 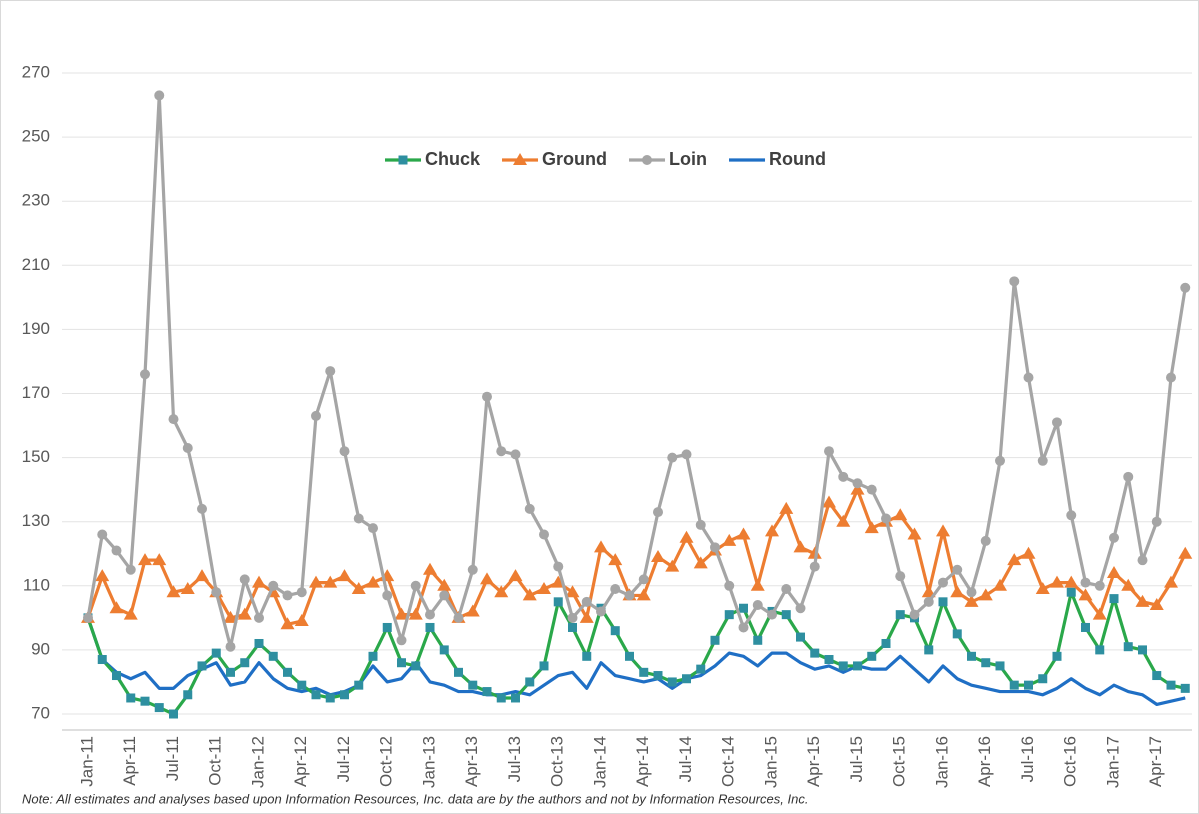 What do you see at coordinates (688, 159) in the screenshot?
I see `legend-label: Loin` at bounding box center [688, 159].